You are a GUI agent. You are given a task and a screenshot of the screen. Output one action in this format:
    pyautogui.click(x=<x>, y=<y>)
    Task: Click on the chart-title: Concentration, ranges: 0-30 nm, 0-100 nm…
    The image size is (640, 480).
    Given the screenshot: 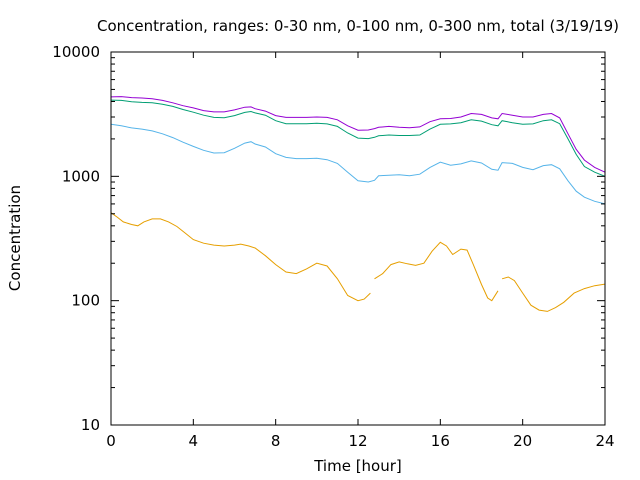 What is the action you would take?
    pyautogui.click(x=358, y=26)
    